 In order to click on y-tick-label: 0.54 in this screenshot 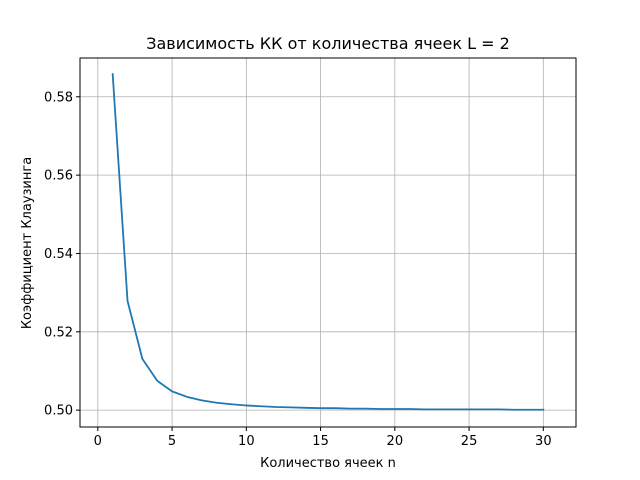, I will do `click(58, 254)`.